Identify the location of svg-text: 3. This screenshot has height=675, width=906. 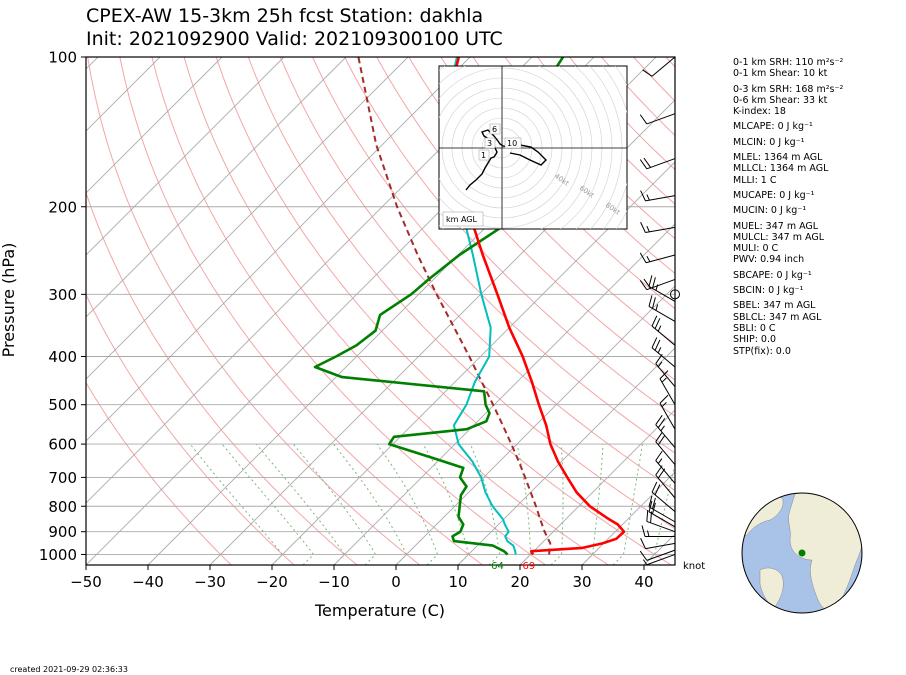
(489, 143).